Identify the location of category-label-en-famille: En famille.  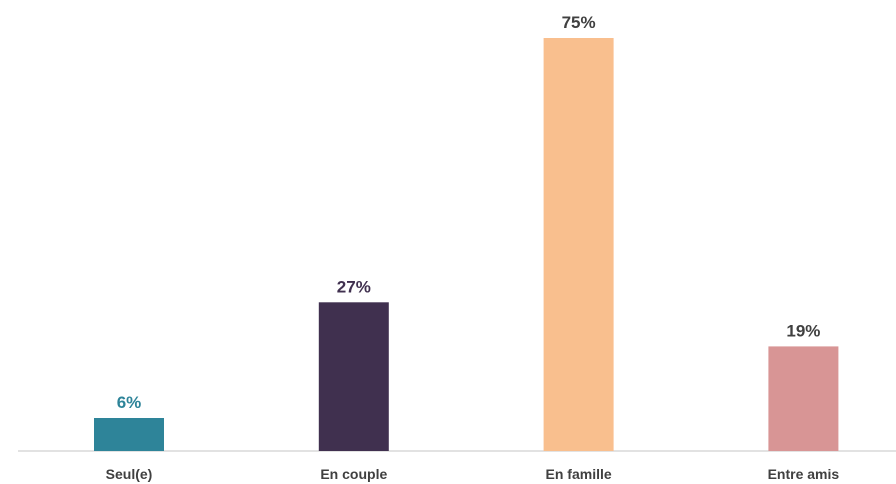
(579, 474).